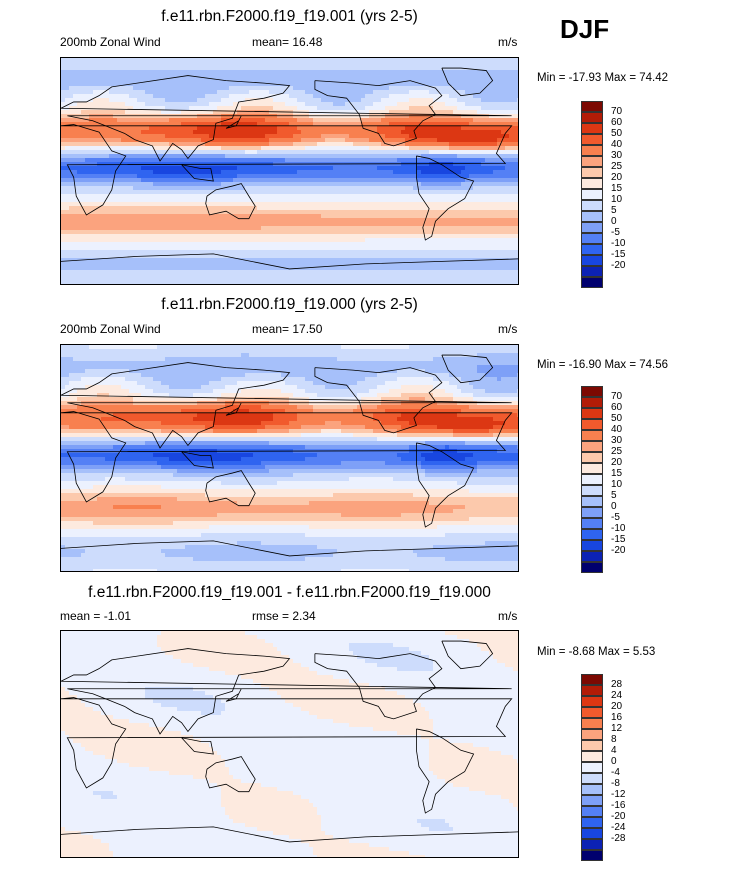  What do you see at coordinates (618, 827) in the screenshot?
I see `colorbar-level-label: -24` at bounding box center [618, 827].